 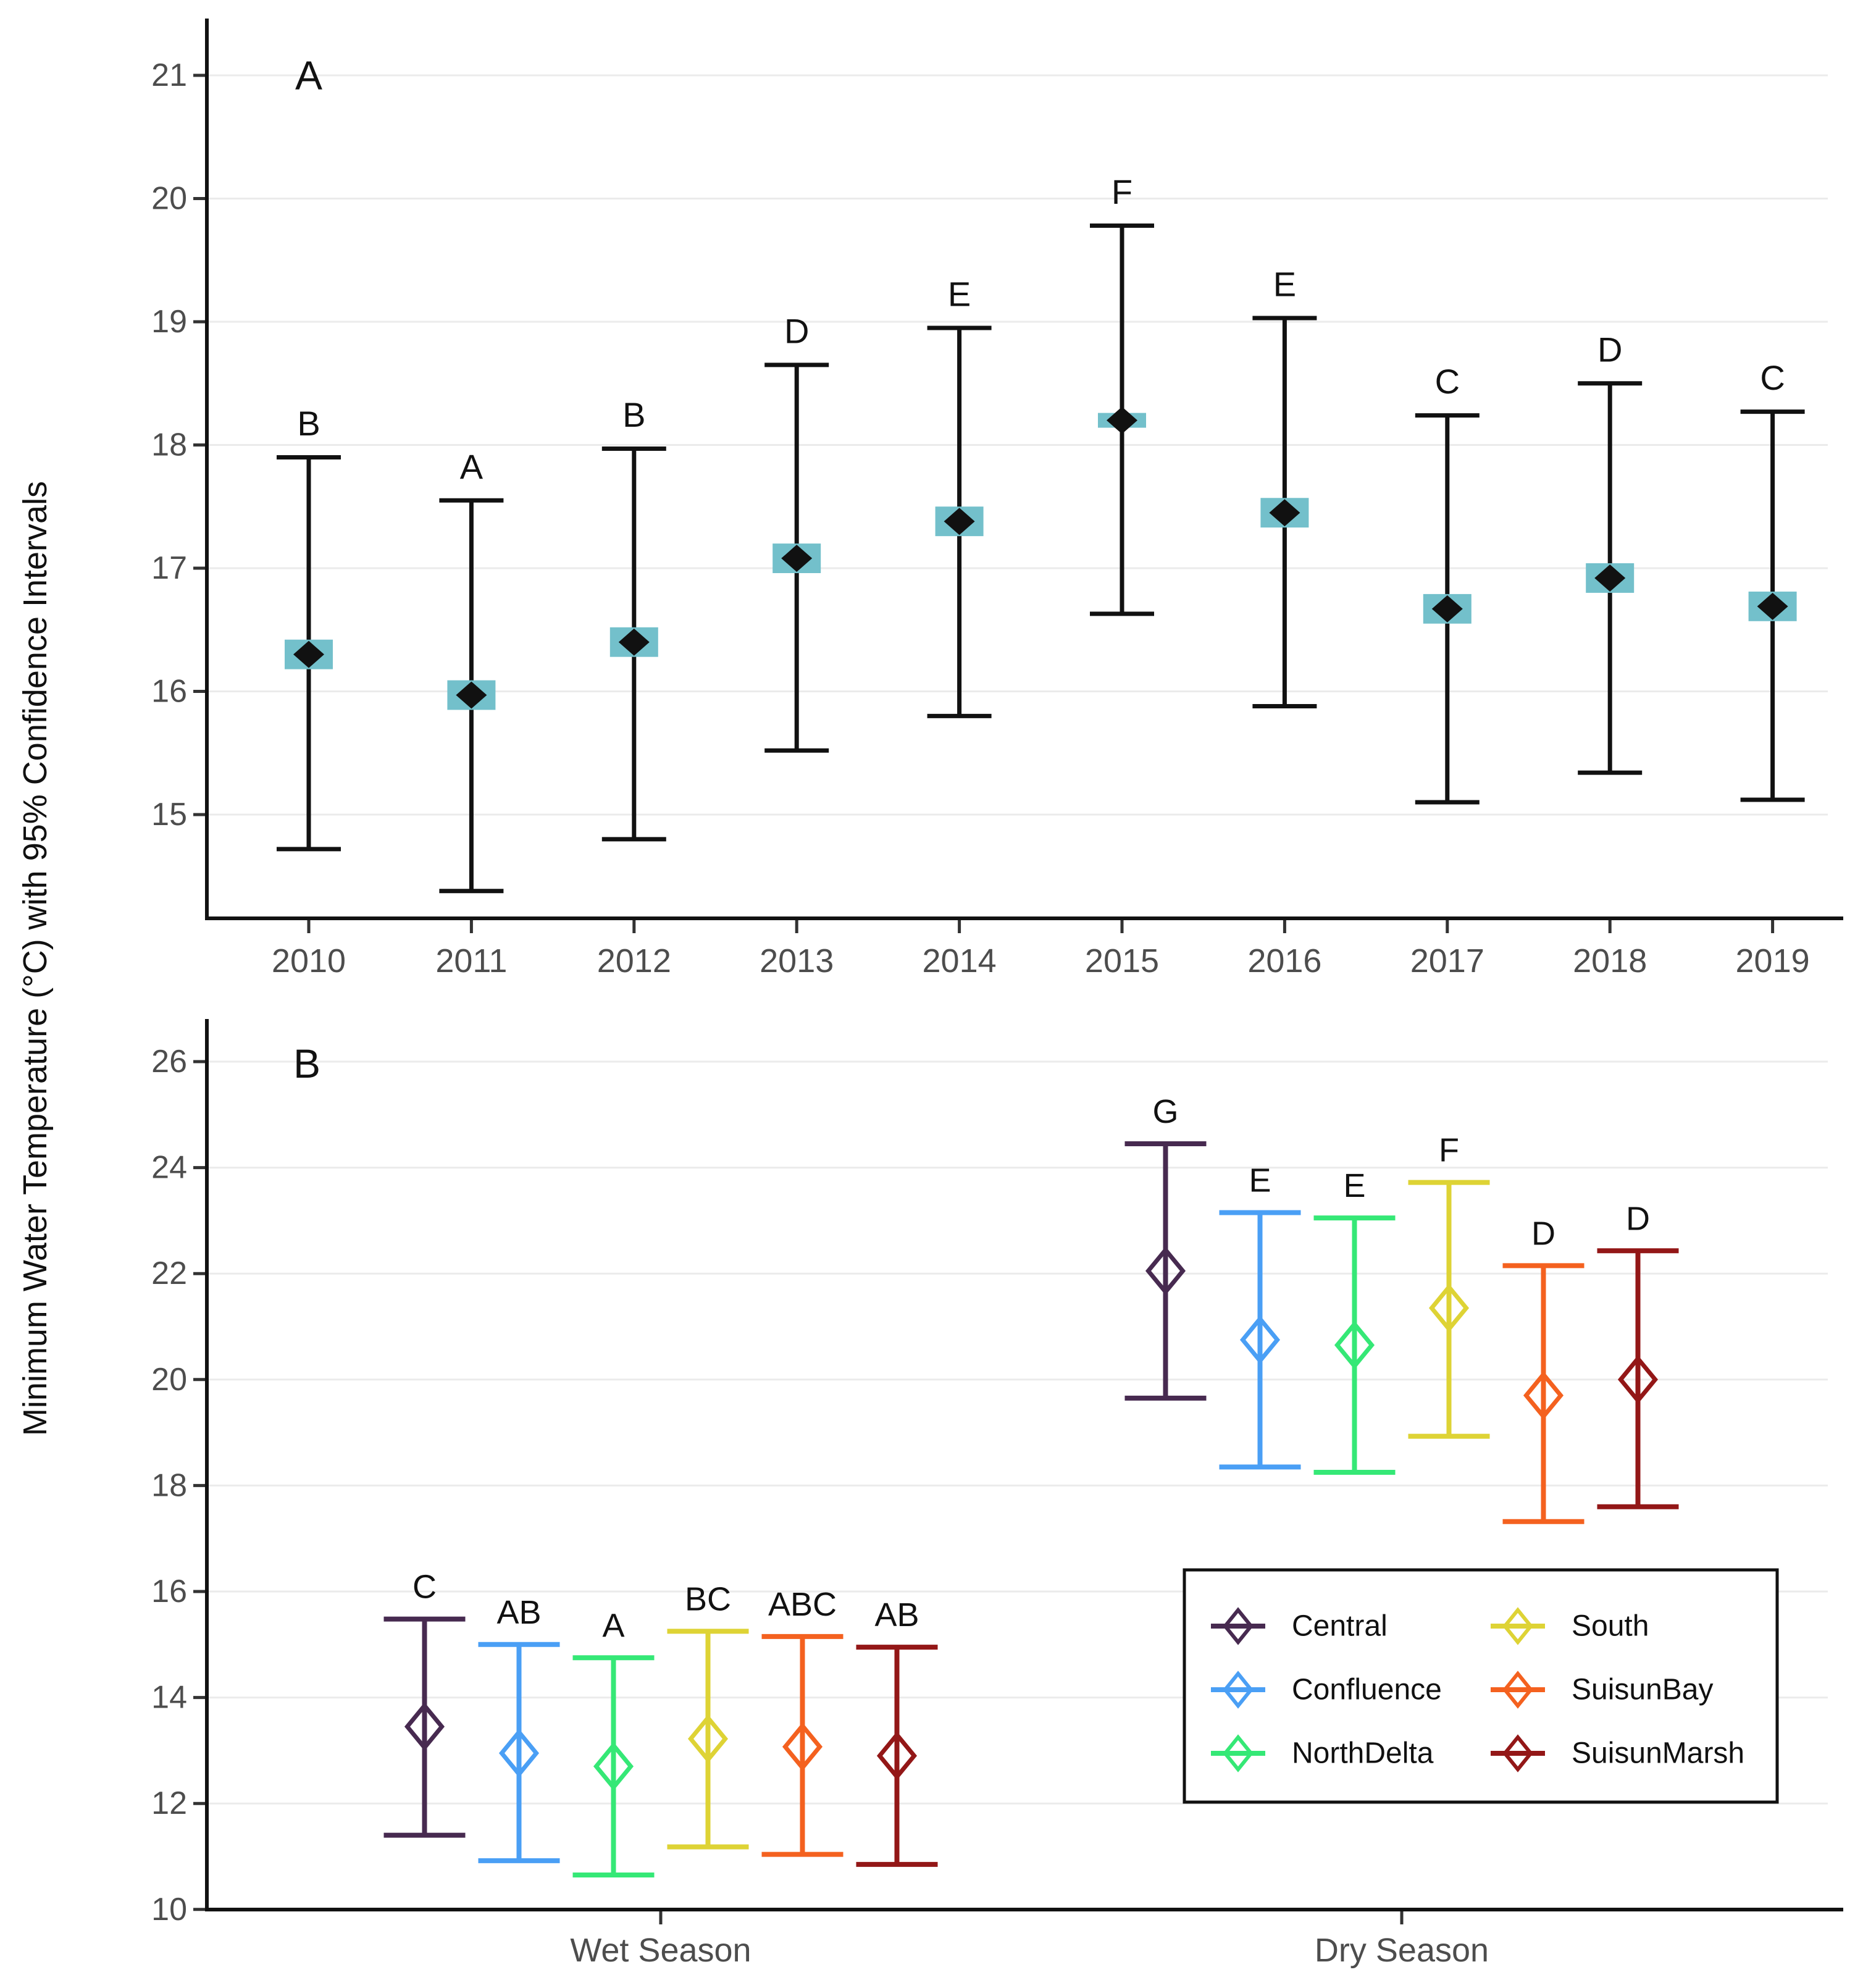 I want to click on y-tick-label: 24, so click(x=169, y=1168).